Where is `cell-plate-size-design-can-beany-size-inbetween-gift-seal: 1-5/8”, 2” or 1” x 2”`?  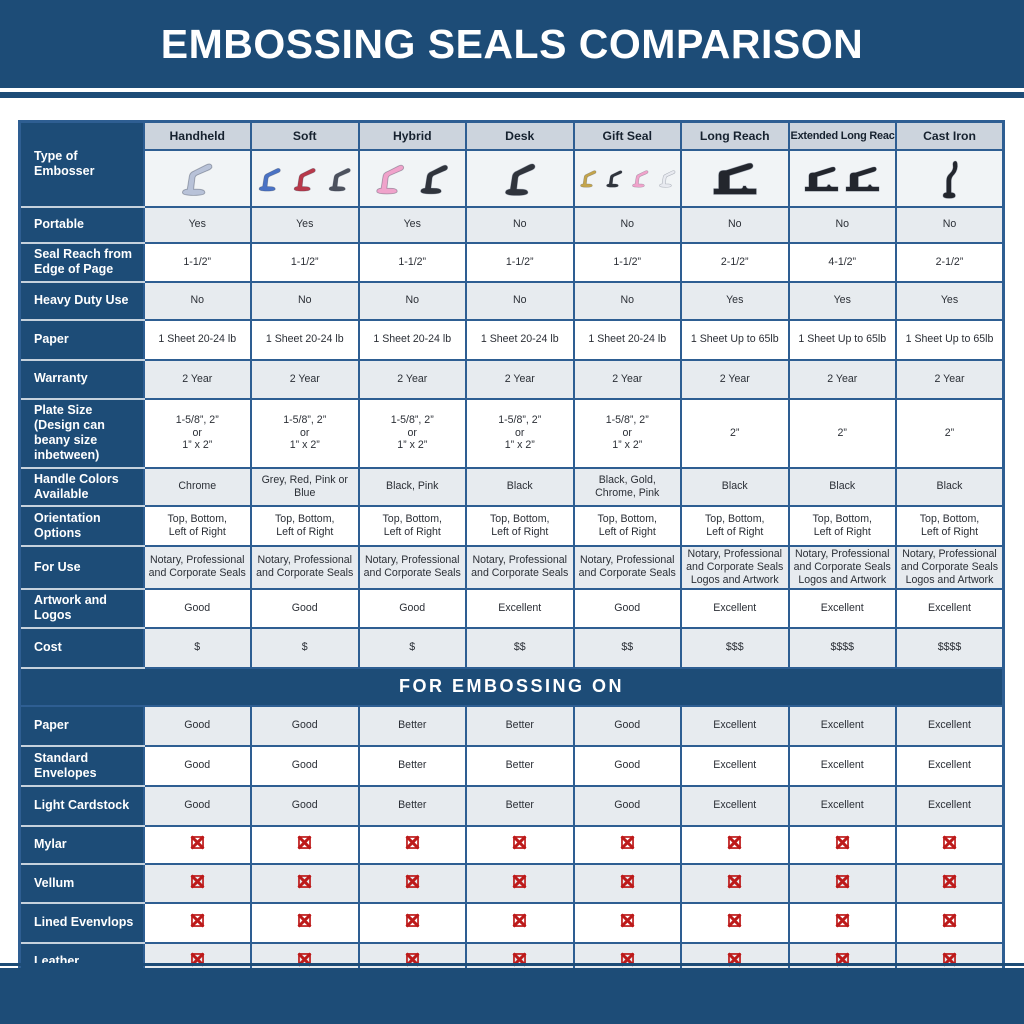
cell-plate-size-design-can-beany-size-inbetween-gift-seal: 1-5/8”, 2” or 1” x 2” is located at coordinates (627, 433).